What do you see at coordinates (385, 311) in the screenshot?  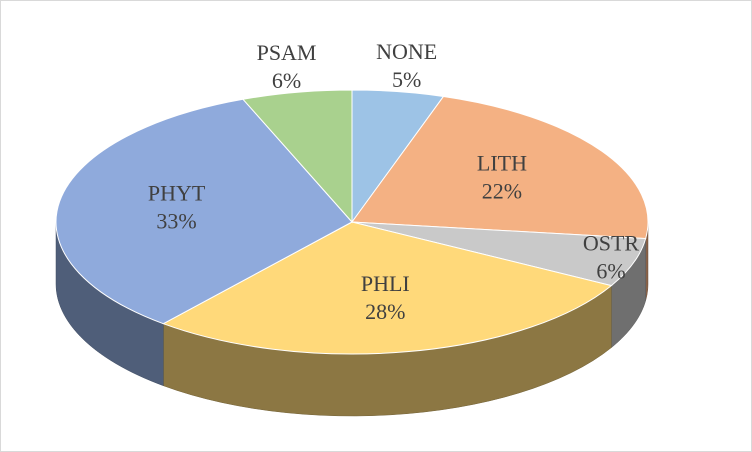 I see `value-label: 28%` at bounding box center [385, 311].